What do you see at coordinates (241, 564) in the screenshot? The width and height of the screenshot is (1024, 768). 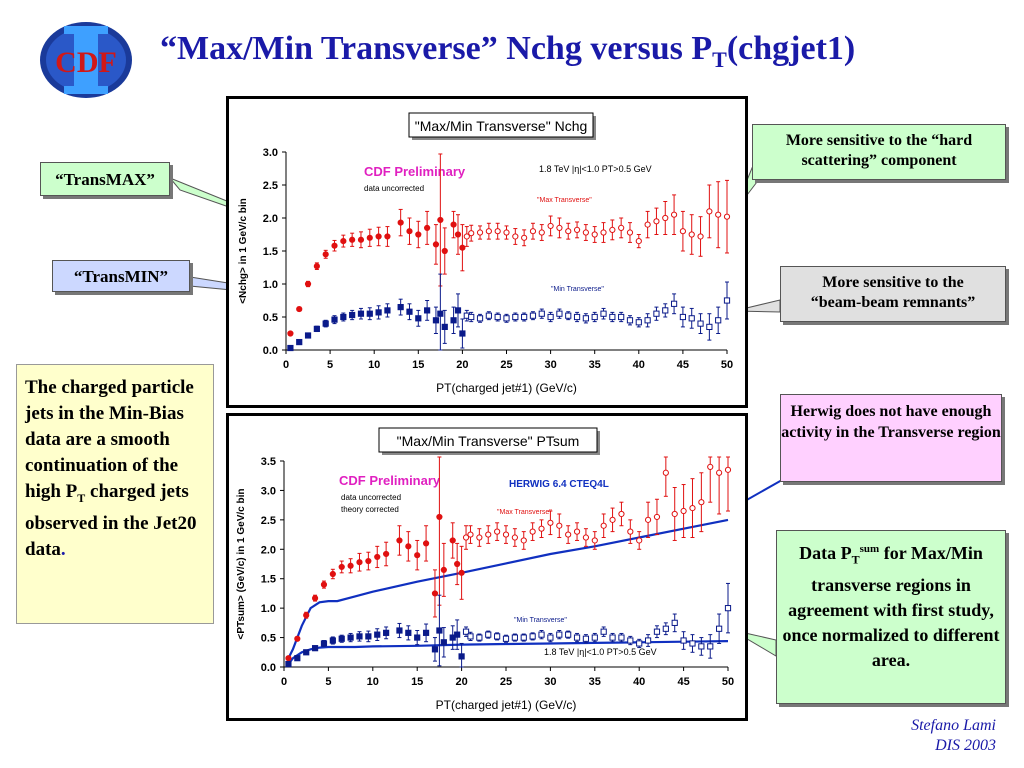 I see `y-axis-label: <PTsum> (GeV/c) in 1 GeV/c bin` at bounding box center [241, 564].